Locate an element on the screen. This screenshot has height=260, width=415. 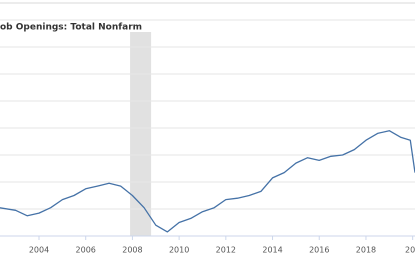
x-tick-label: 2004 is located at coordinates (39, 250).